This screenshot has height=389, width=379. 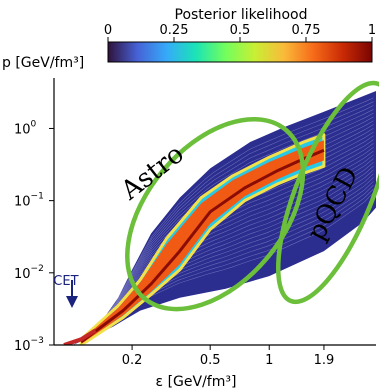 What do you see at coordinates (152, 173) in the screenshot?
I see `annotation-astro: Astro` at bounding box center [152, 173].